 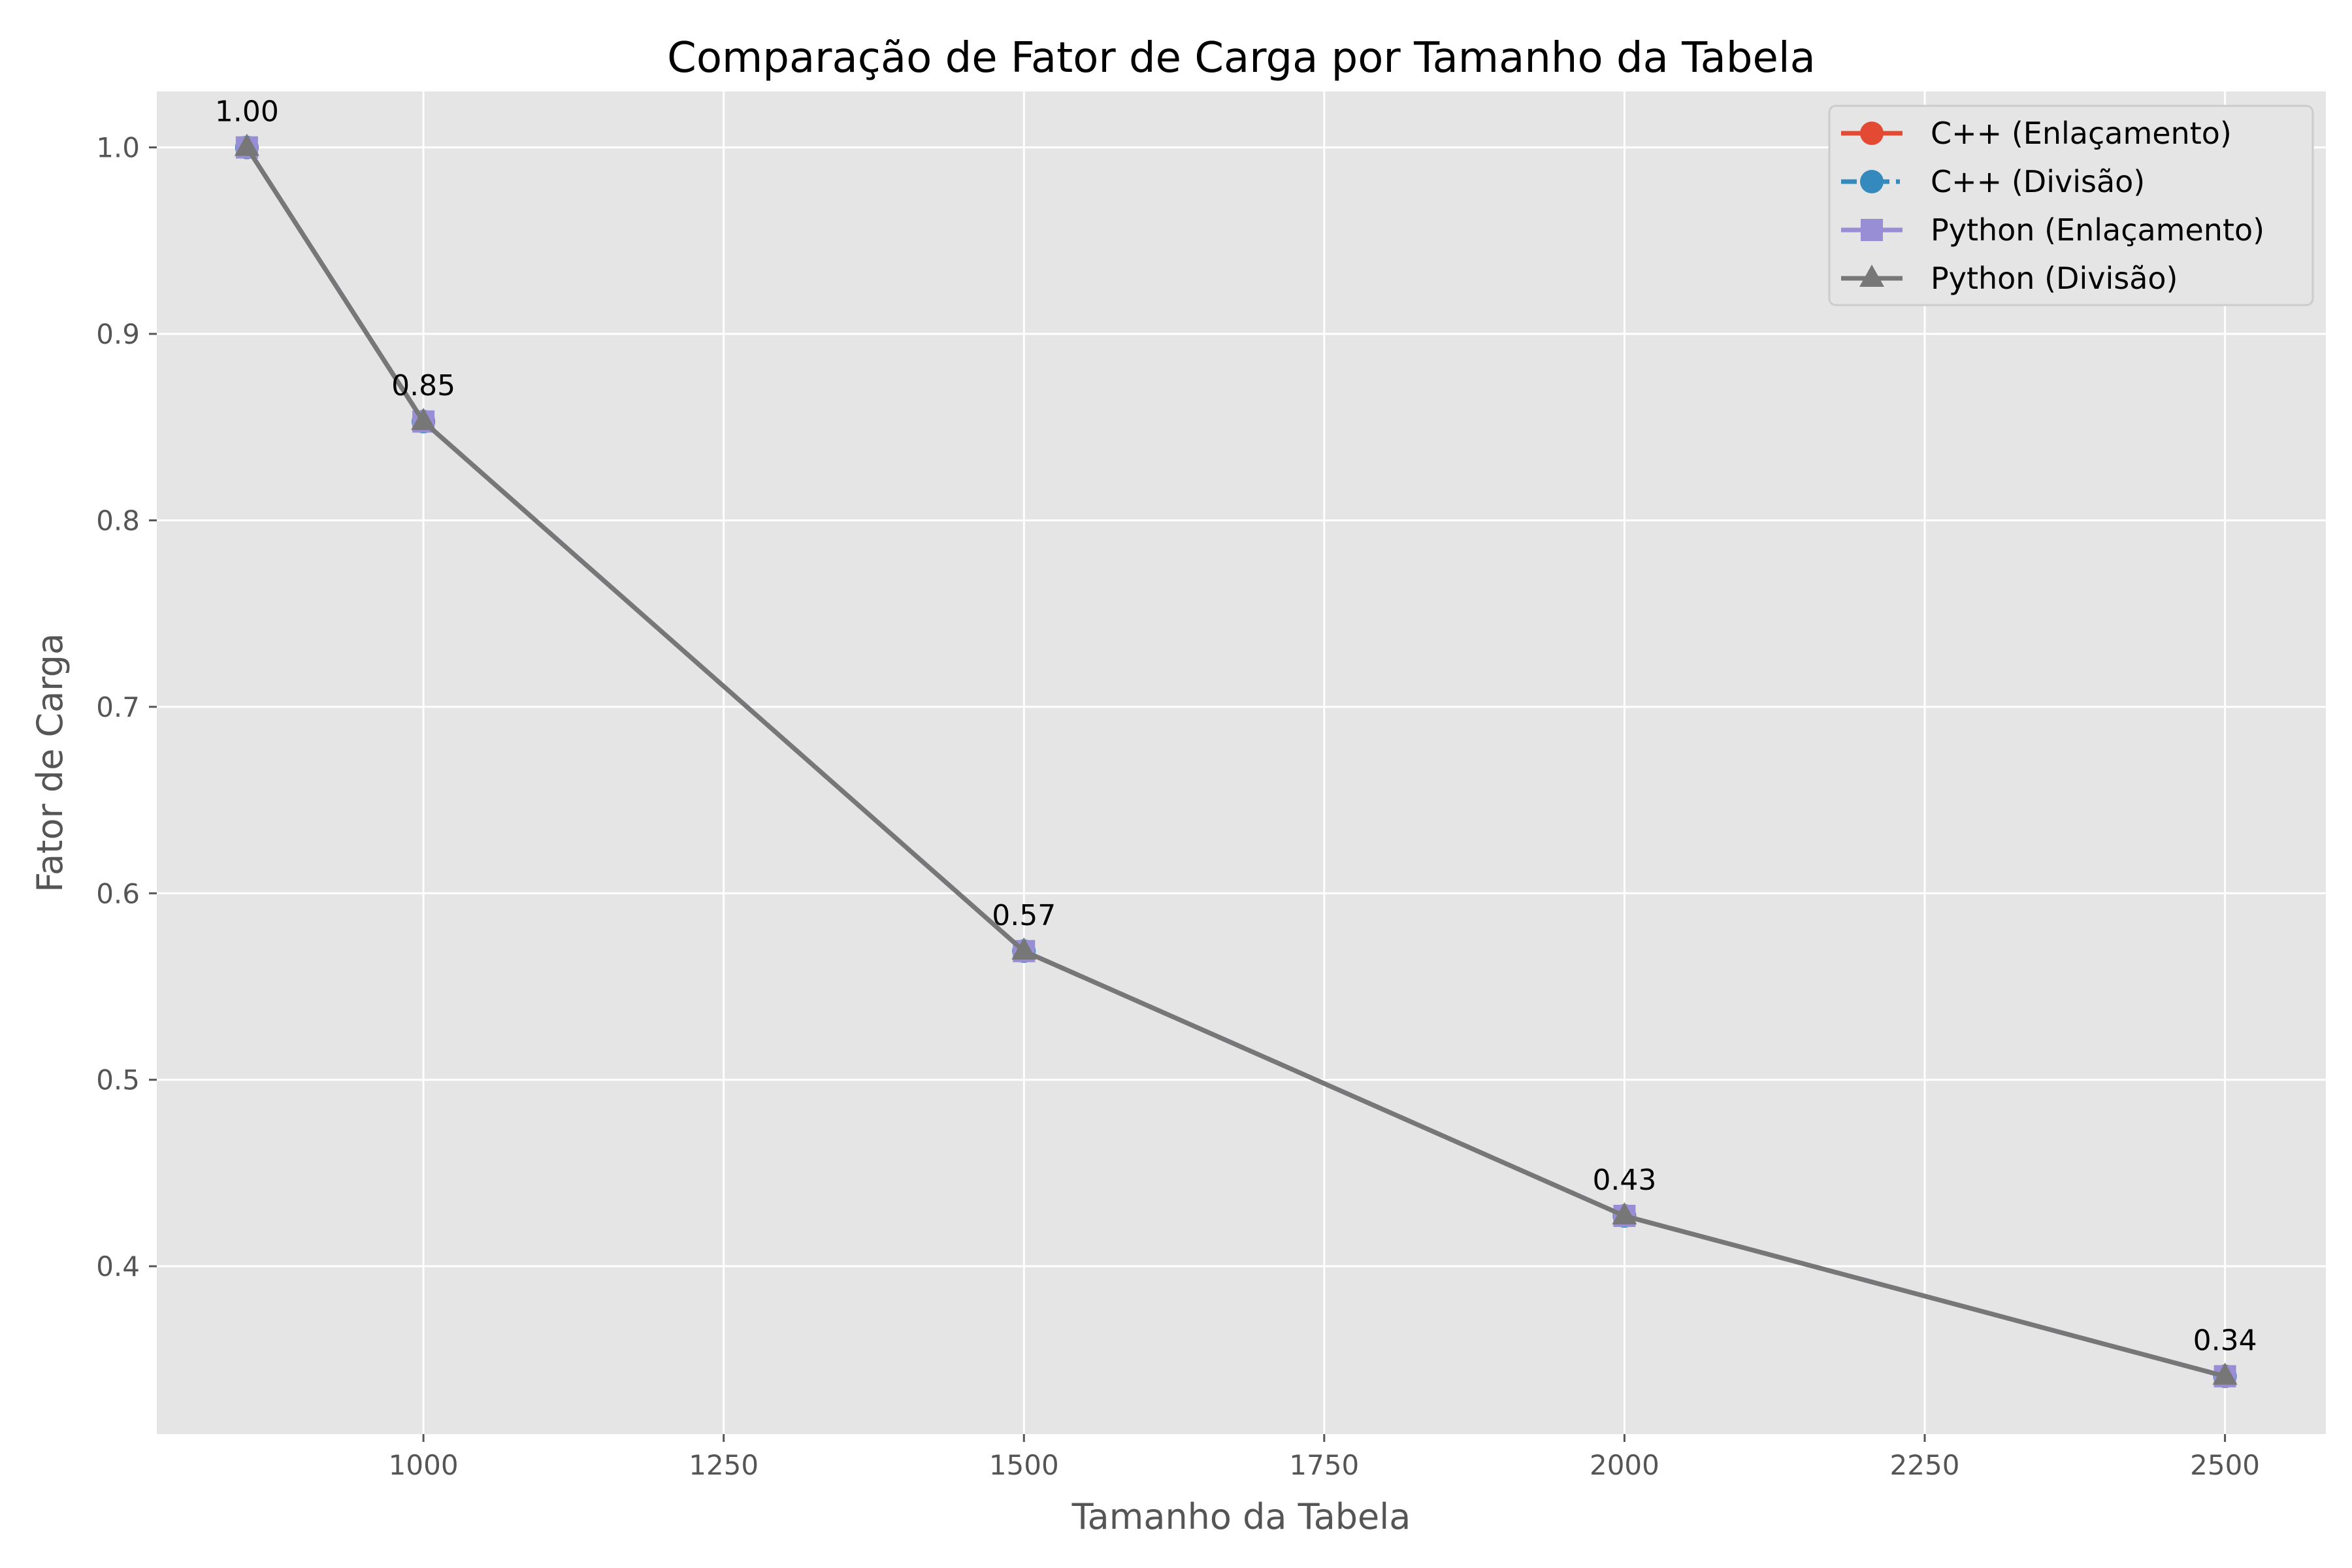 What do you see at coordinates (1324, 1465) in the screenshot?
I see `x-tick-label: 1750` at bounding box center [1324, 1465].